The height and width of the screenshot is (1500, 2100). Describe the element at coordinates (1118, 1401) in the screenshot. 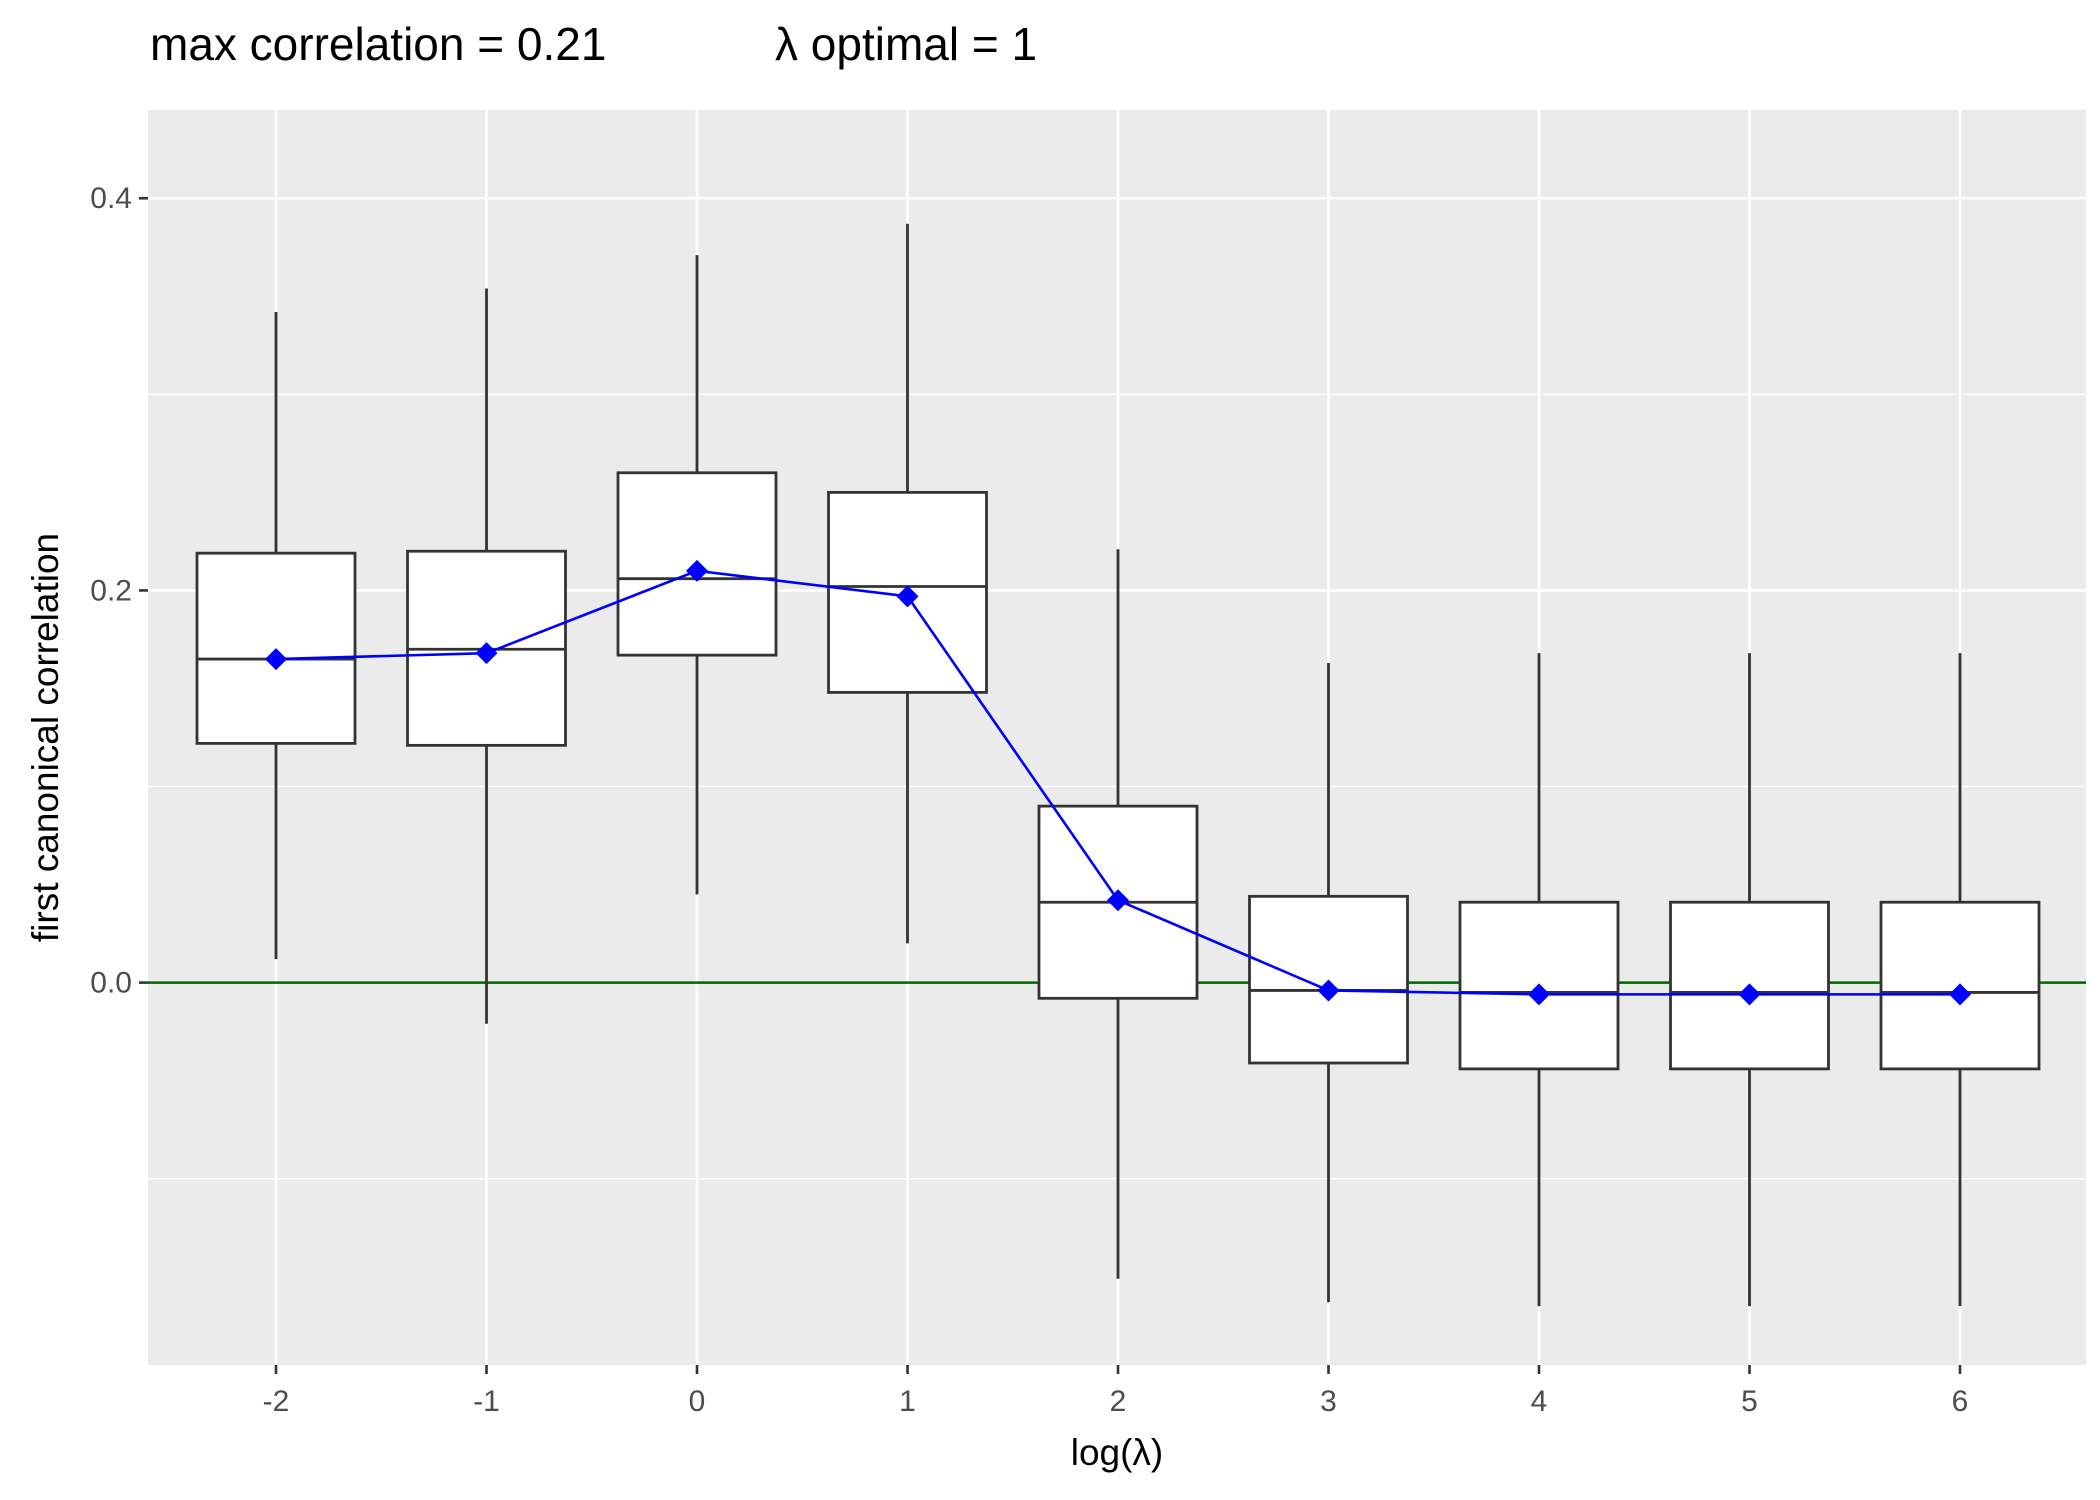

I see `x-tick-label: 2` at that location.